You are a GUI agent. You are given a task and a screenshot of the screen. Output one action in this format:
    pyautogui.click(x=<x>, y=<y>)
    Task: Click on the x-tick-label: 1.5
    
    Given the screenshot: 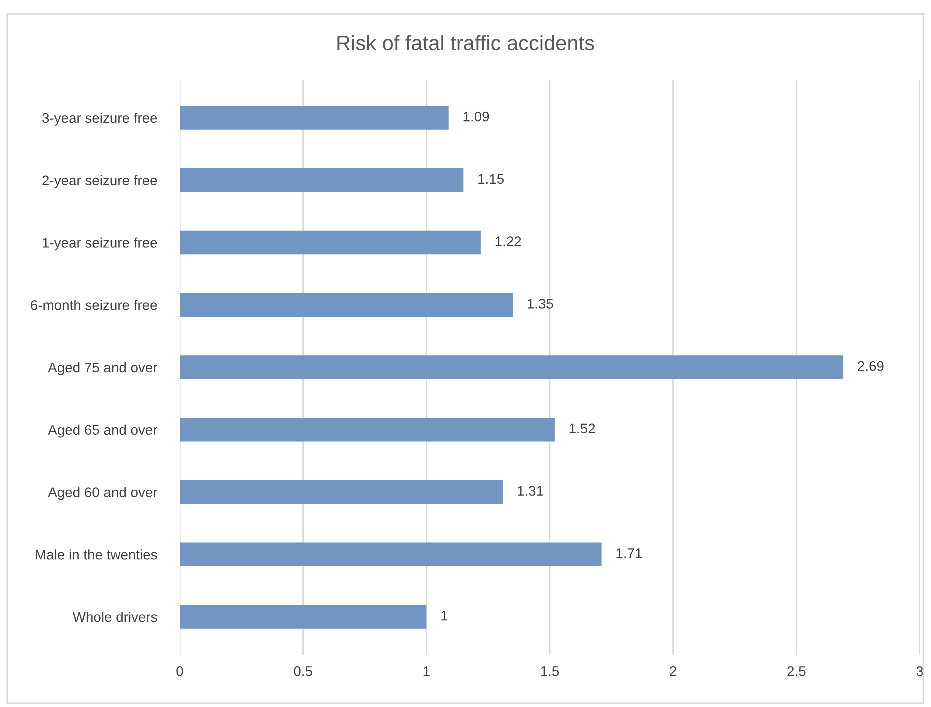 What is the action you would take?
    pyautogui.click(x=550, y=671)
    